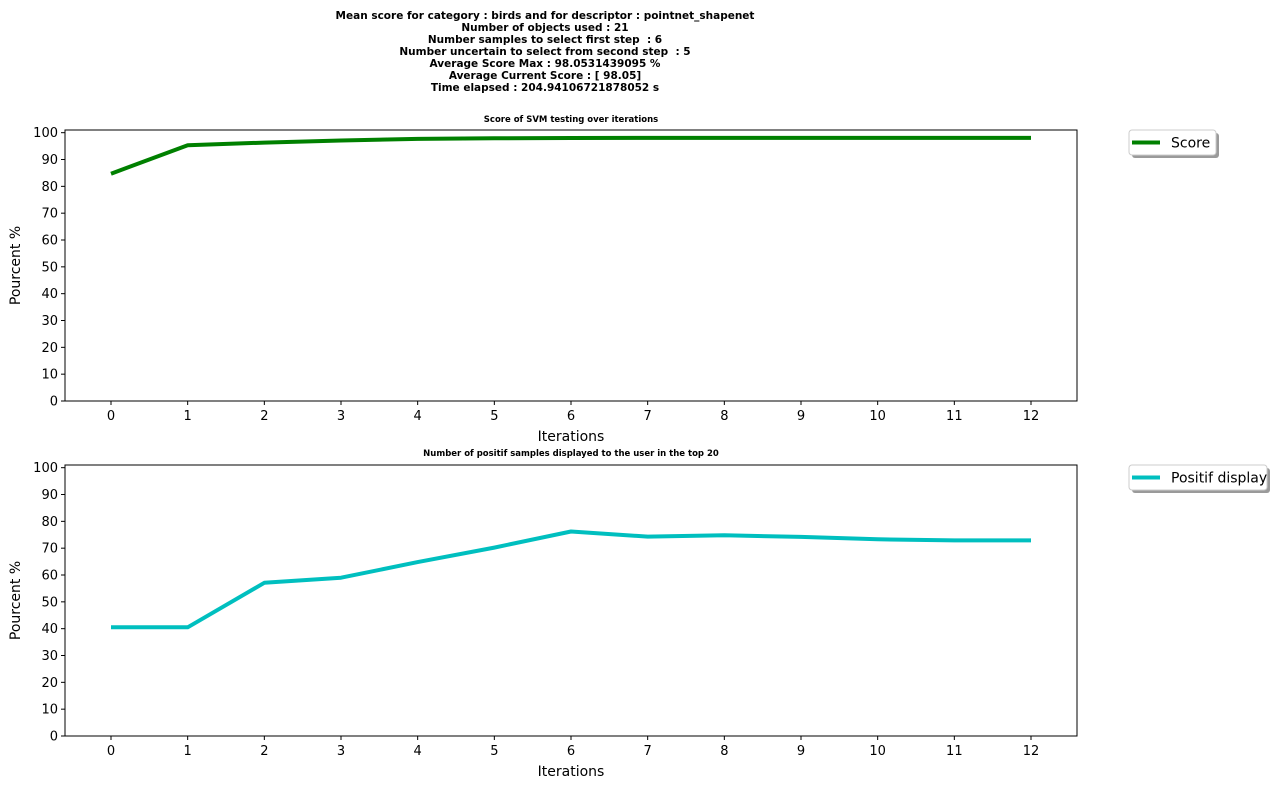  What do you see at coordinates (571, 120) in the screenshot?
I see `subplot-title: Score of SVM testing over iterations` at bounding box center [571, 120].